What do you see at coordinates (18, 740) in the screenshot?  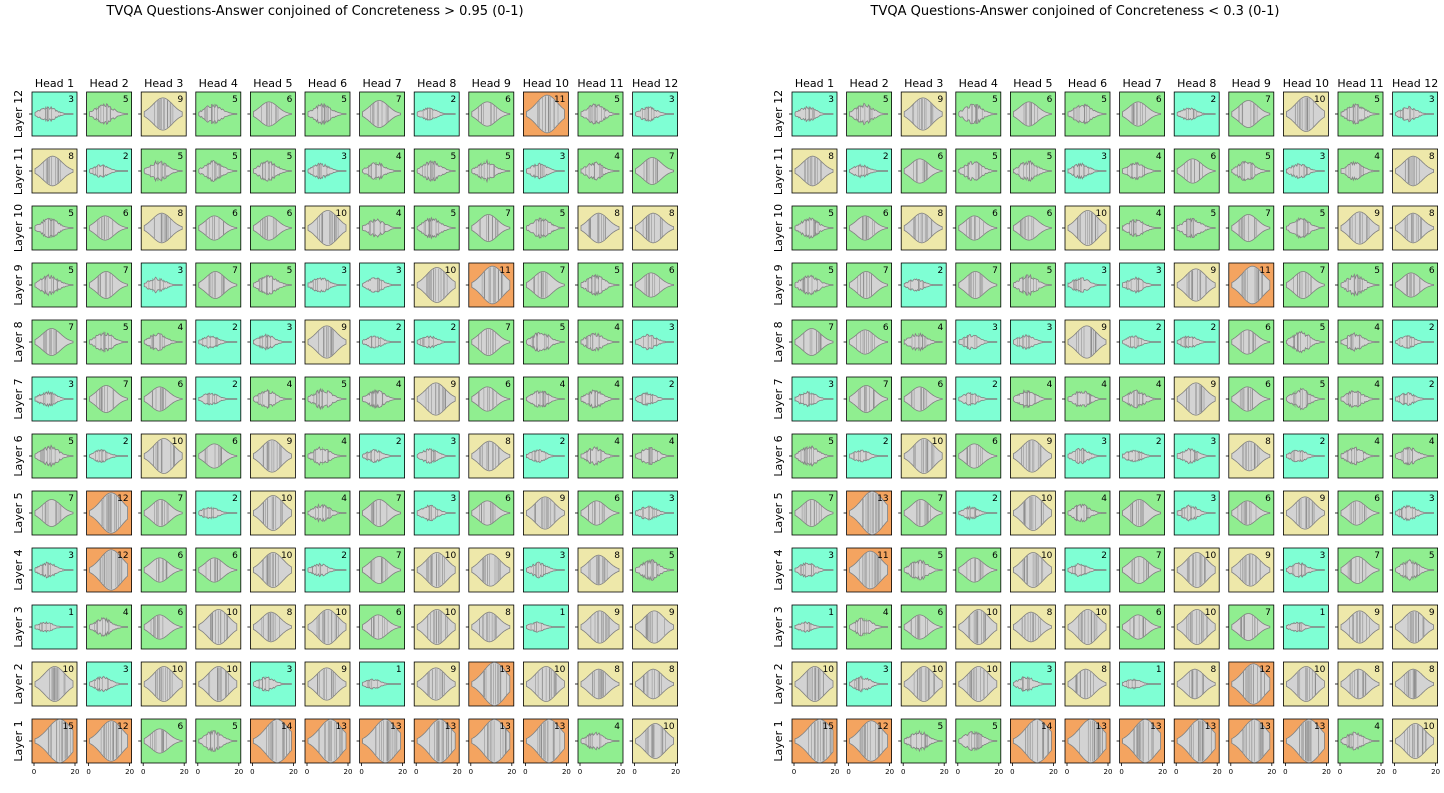 I see `layer-label: Layer 1` at bounding box center [18, 740].